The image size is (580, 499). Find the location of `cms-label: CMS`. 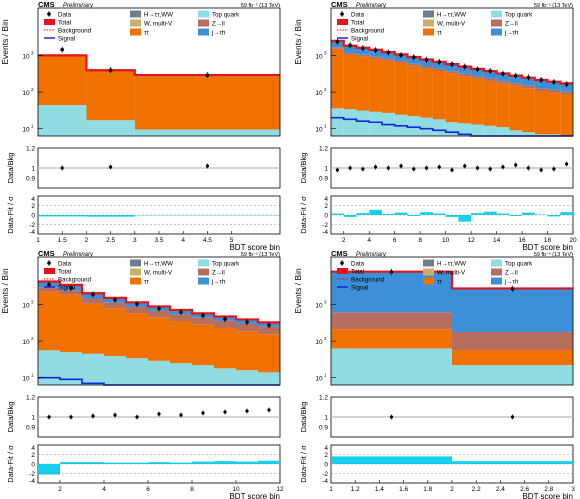

cms-label: CMS is located at coordinates (46, 4).